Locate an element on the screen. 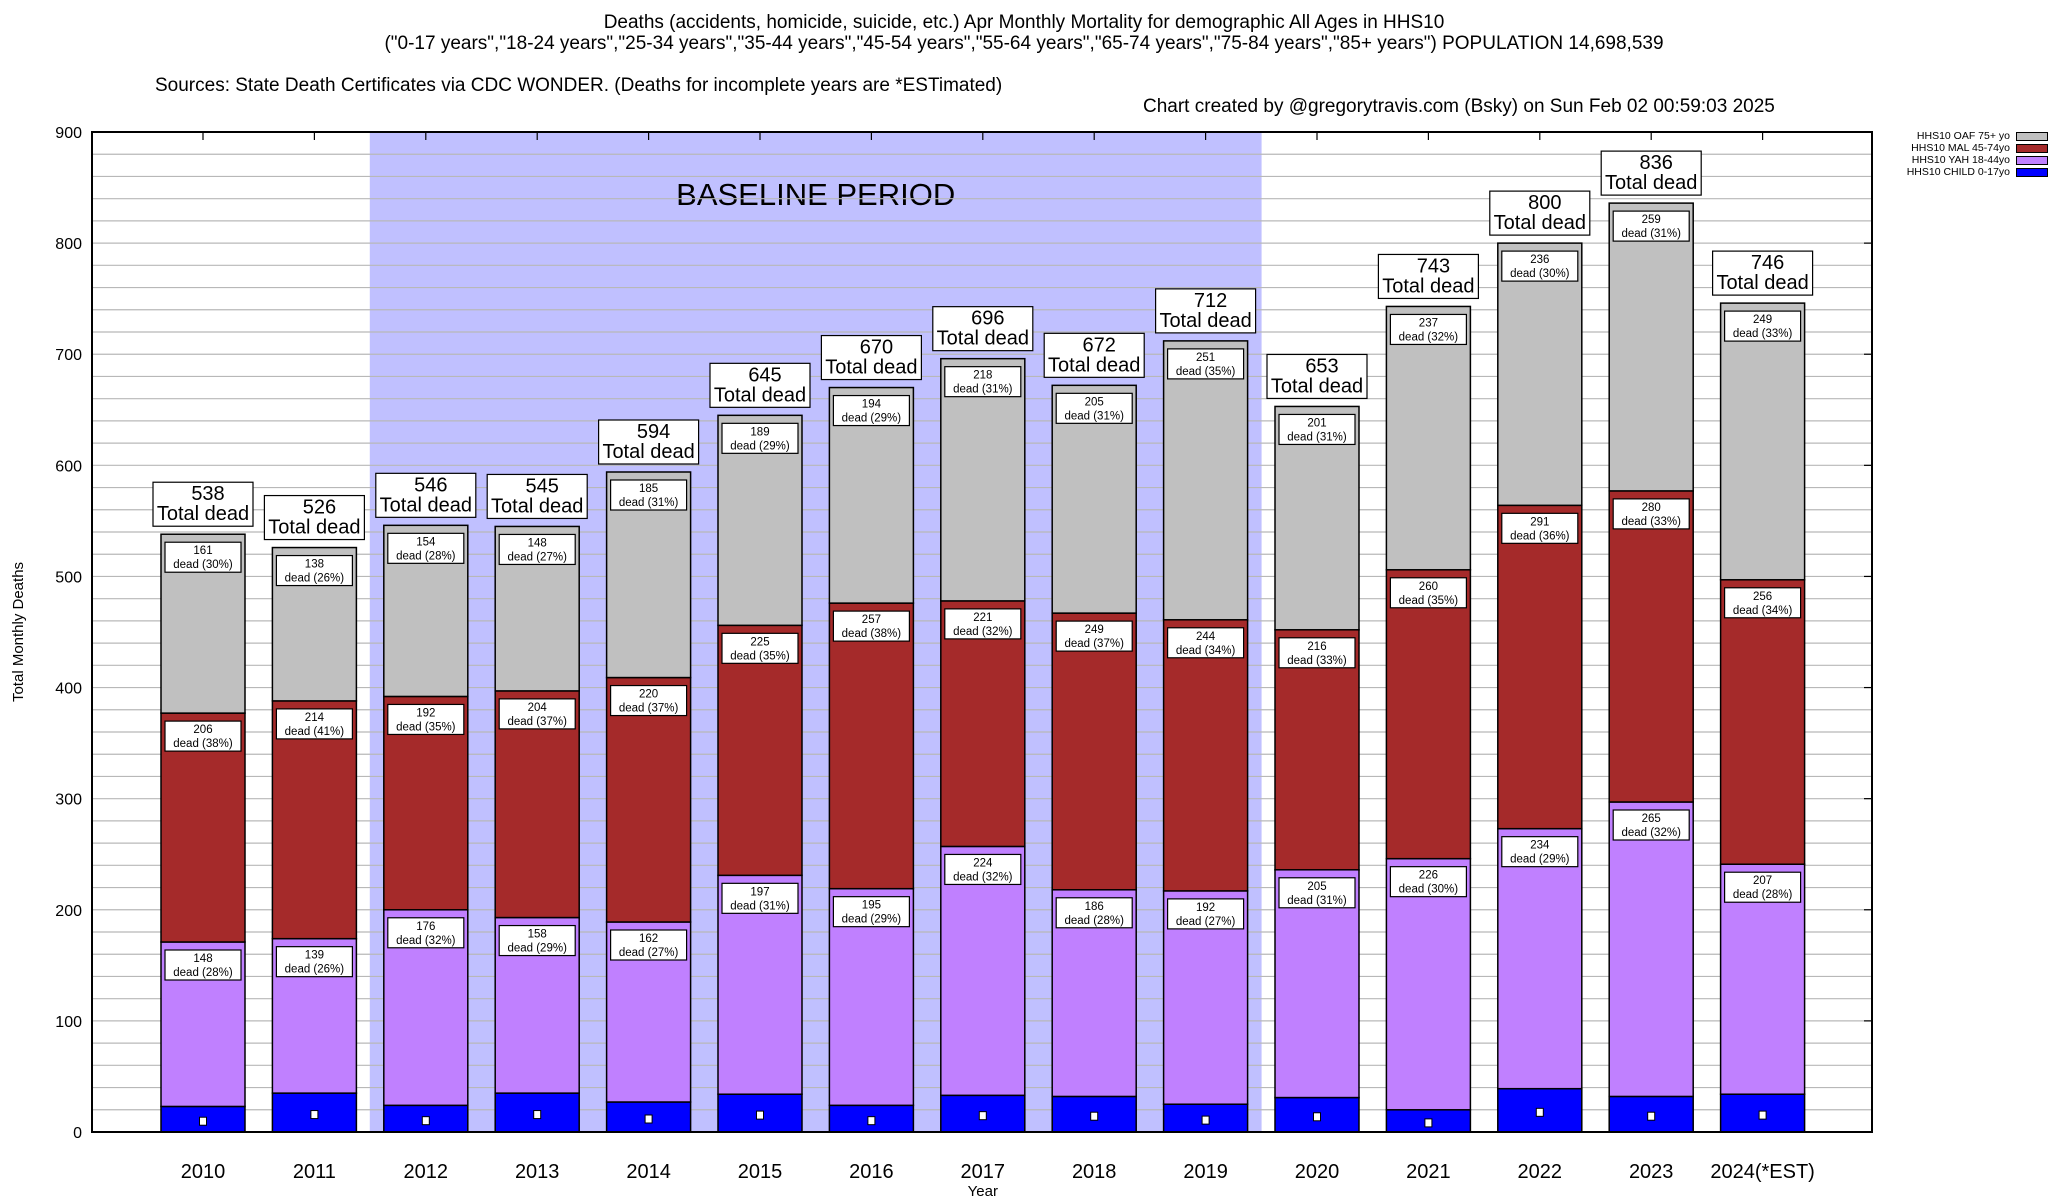 The height and width of the screenshot is (1200, 2048). total-value-label: 538 is located at coordinates (207, 494).